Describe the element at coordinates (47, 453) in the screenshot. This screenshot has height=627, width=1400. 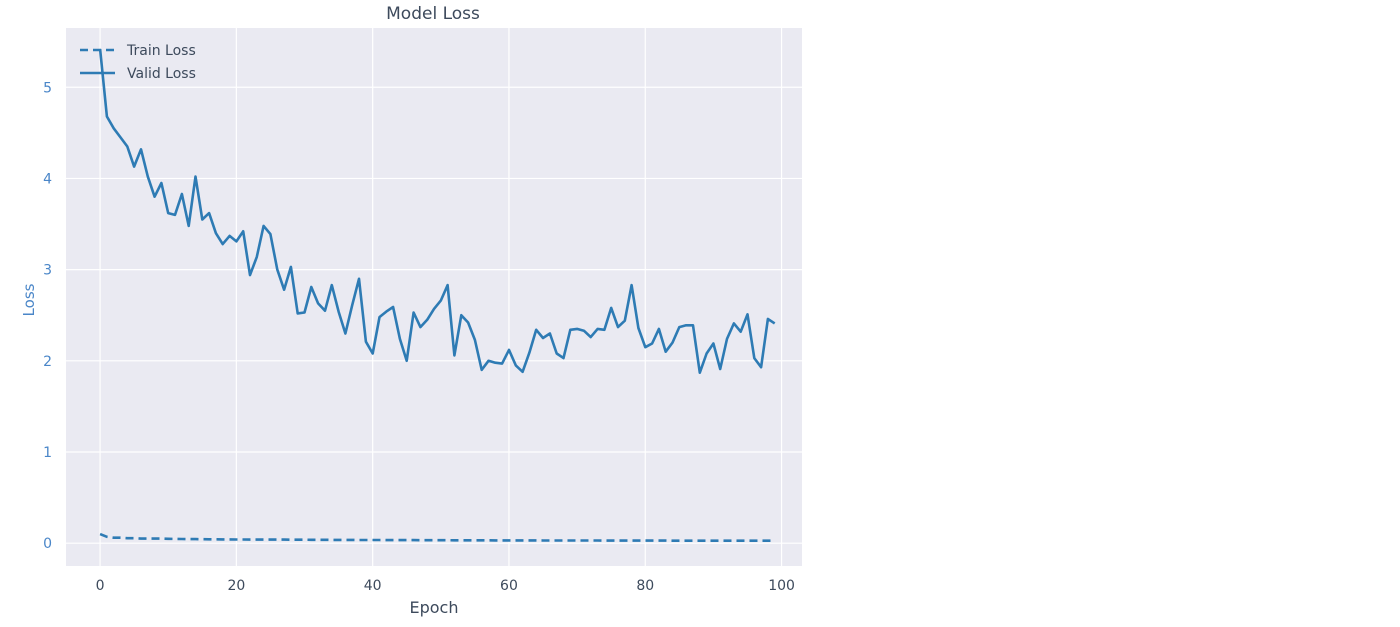
I see `y-tick-label: 1` at that location.